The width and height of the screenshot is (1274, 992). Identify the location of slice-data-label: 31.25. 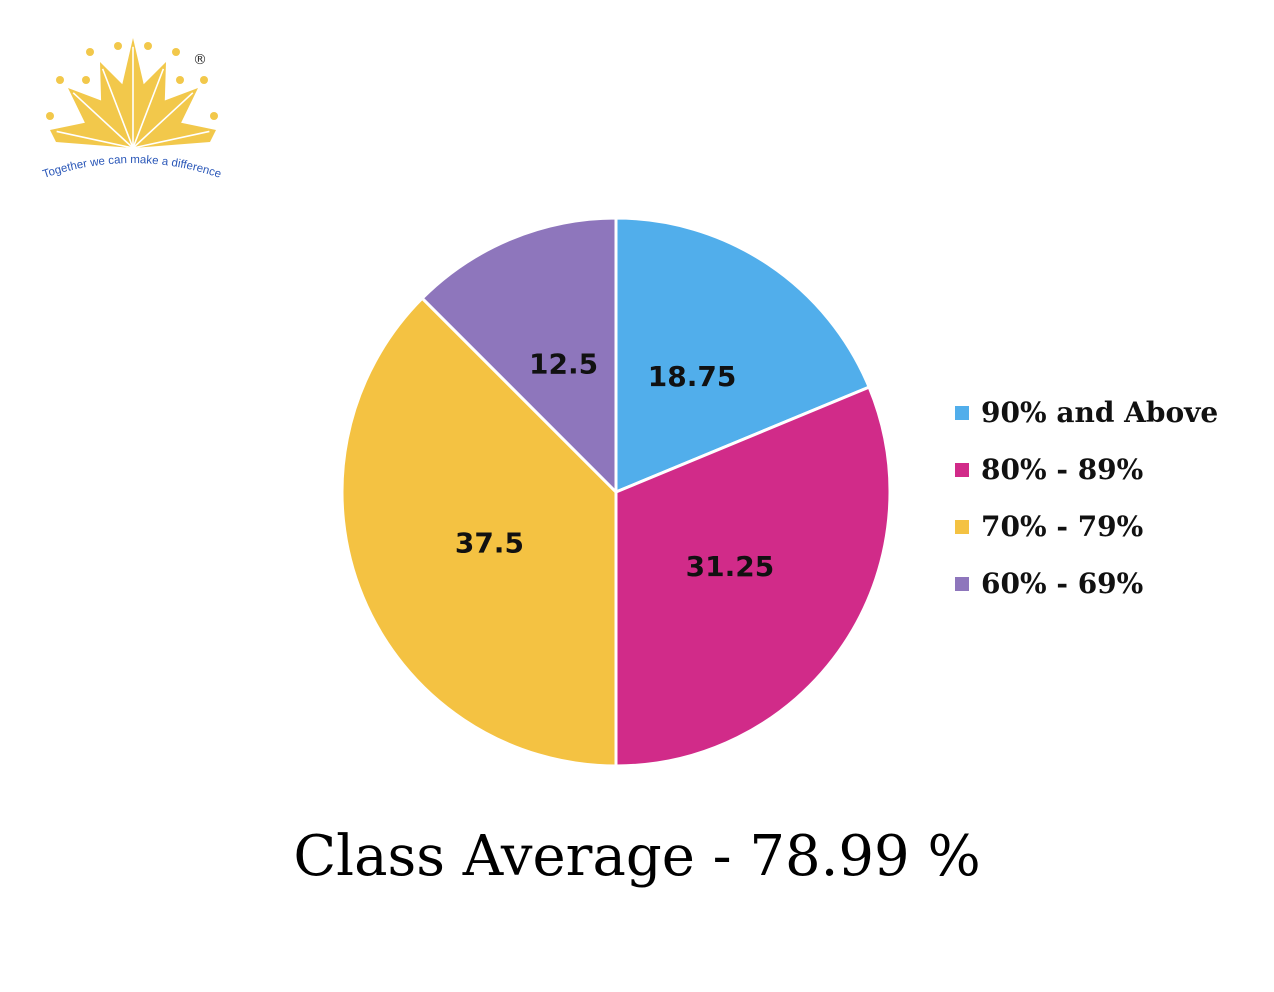
(730, 566).